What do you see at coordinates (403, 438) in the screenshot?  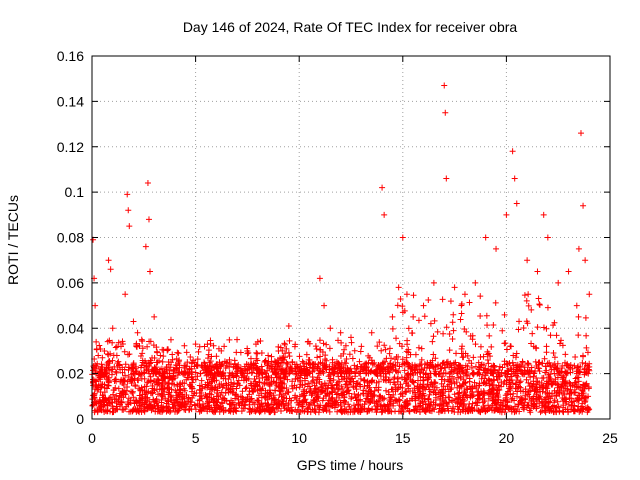 I see `x-tick-label: 15` at bounding box center [403, 438].